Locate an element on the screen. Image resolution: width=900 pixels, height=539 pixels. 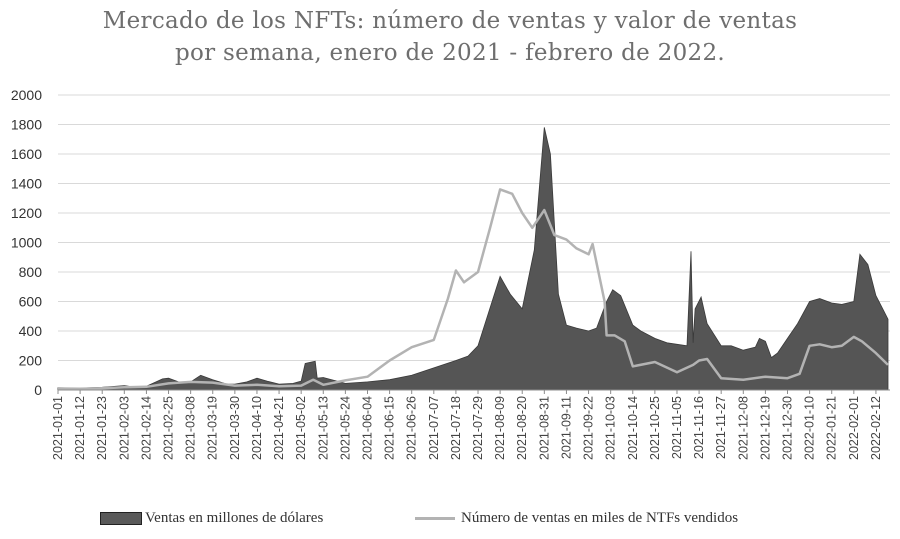
x-tick-label: 2021-10-03 is located at coordinates (611, 428).